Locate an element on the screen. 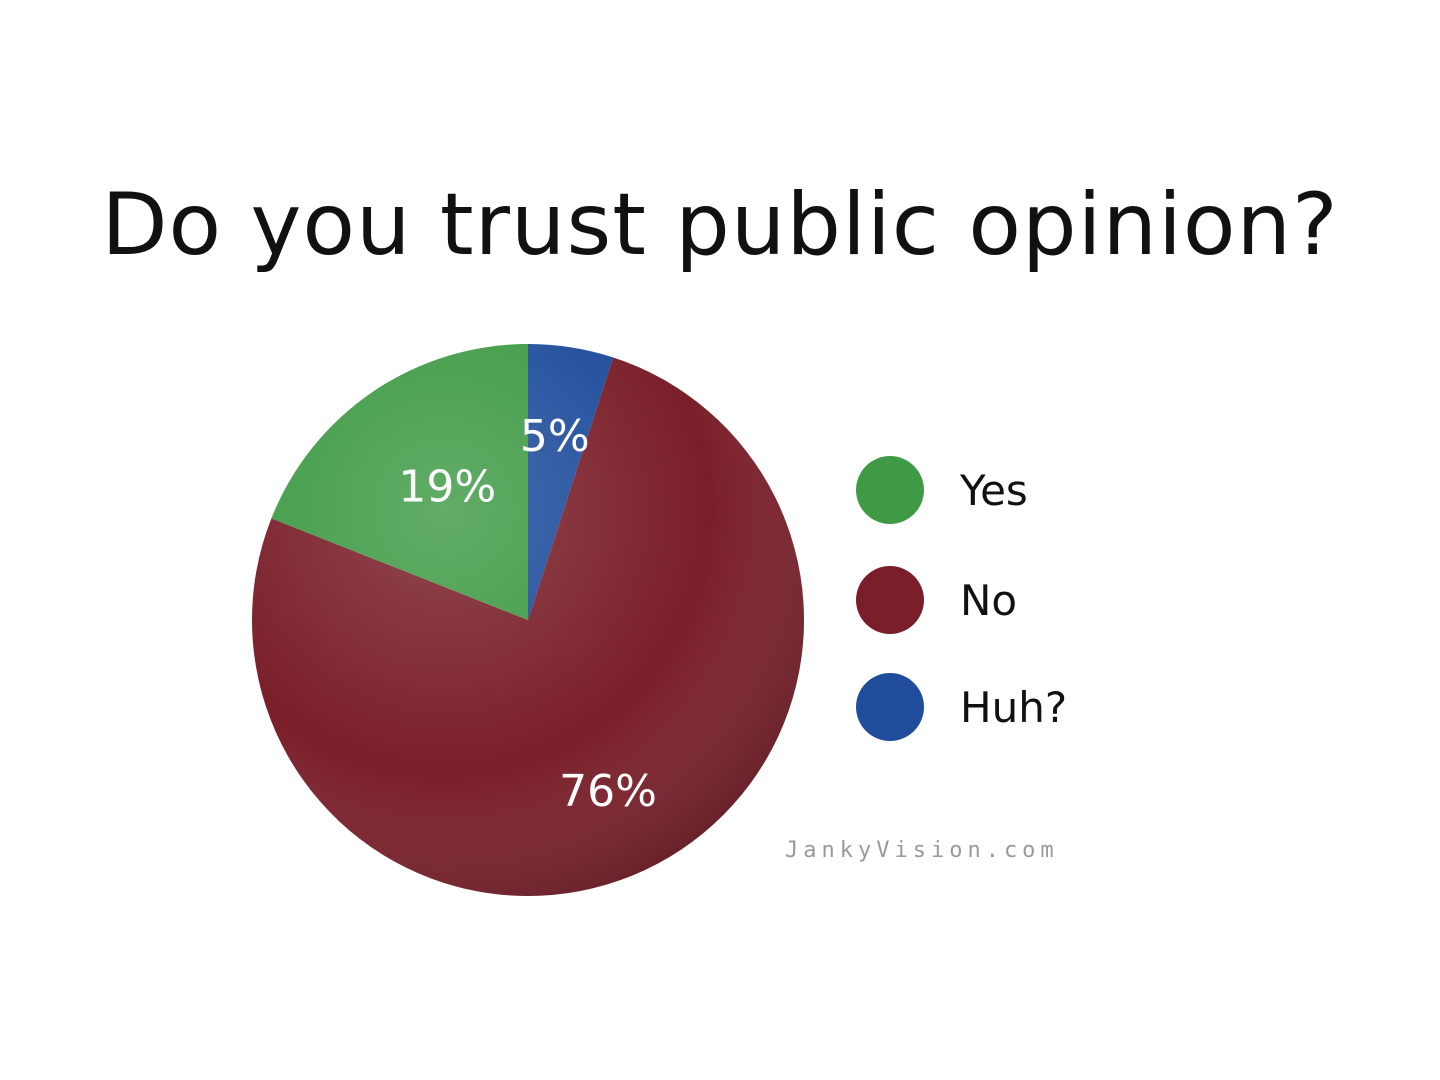  legend-item-no: No is located at coordinates (936, 600).